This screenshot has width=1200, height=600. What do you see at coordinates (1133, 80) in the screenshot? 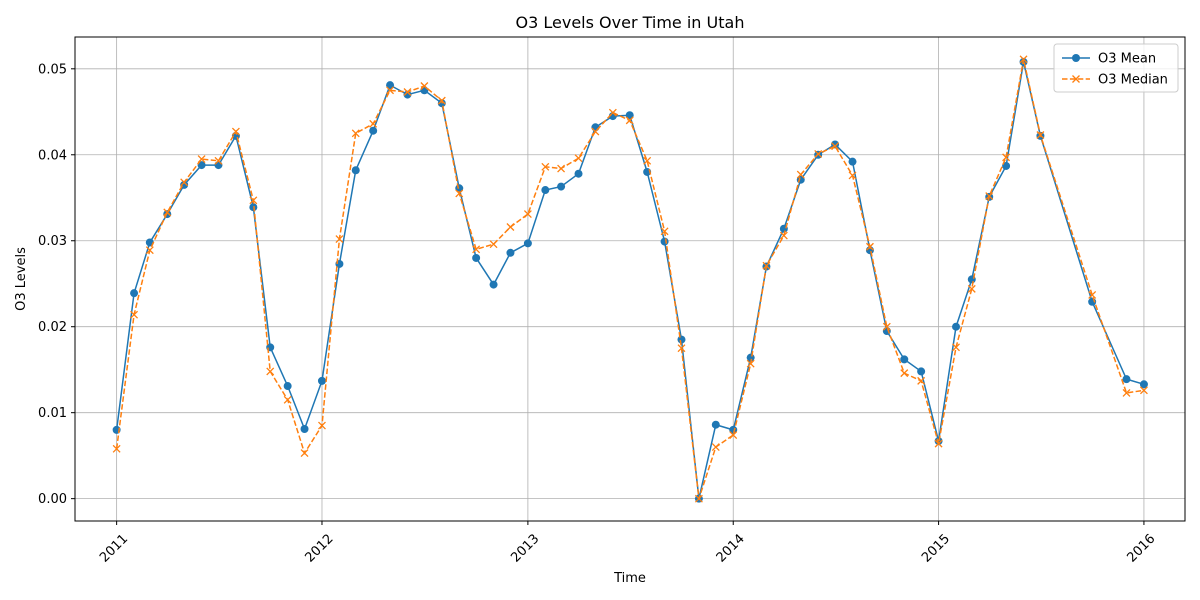
I see `legend-label: O3 Median` at bounding box center [1133, 80].